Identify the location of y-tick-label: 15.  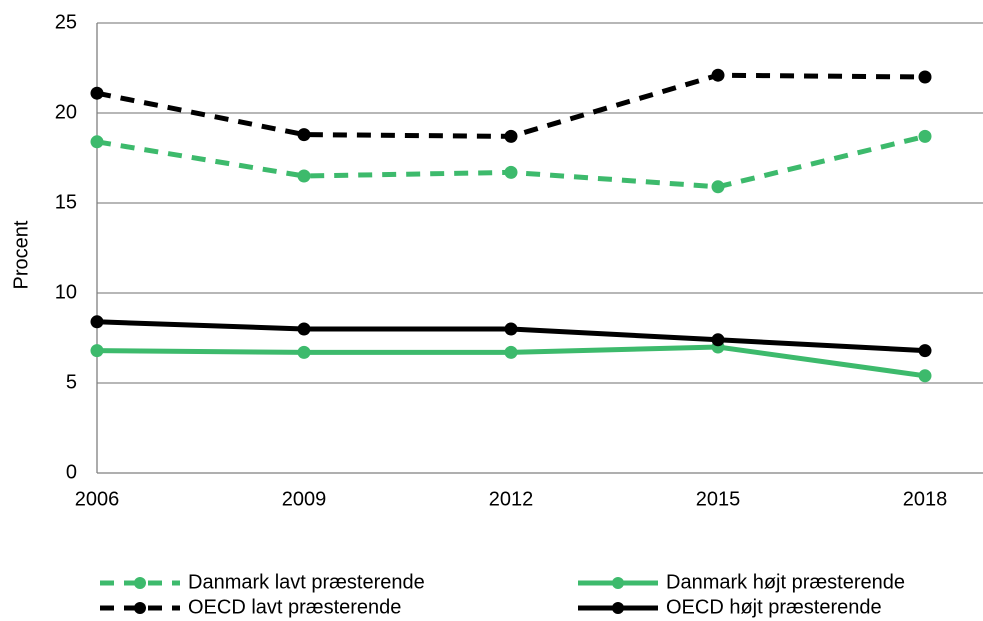
(66, 202).